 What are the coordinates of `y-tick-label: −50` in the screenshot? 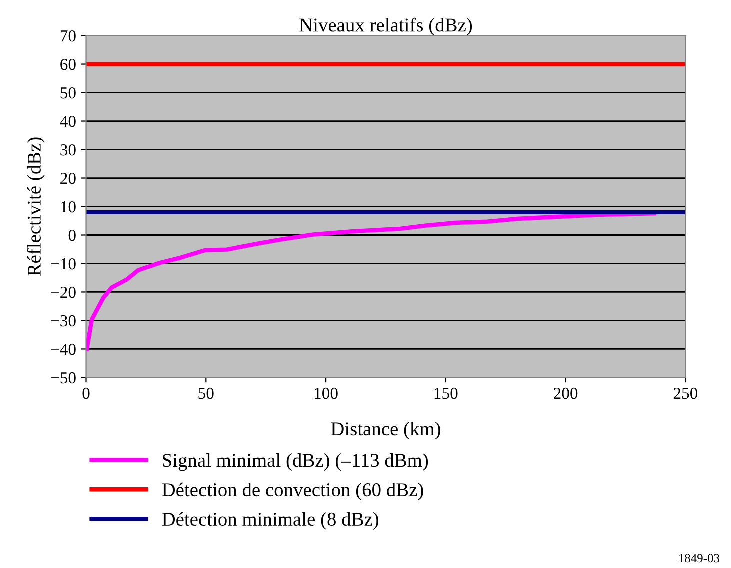 It's located at (63, 378).